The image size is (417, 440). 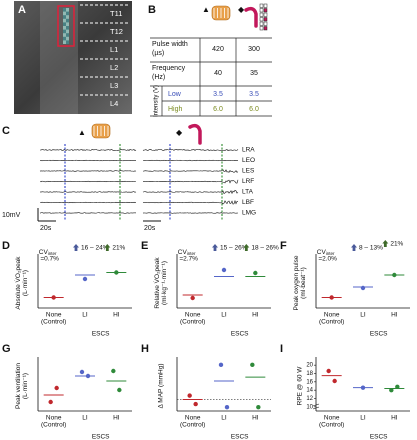 What do you see at coordinates (157, 101) in the screenshot?
I see `row-label: Intensity (V)` at bounding box center [157, 101].